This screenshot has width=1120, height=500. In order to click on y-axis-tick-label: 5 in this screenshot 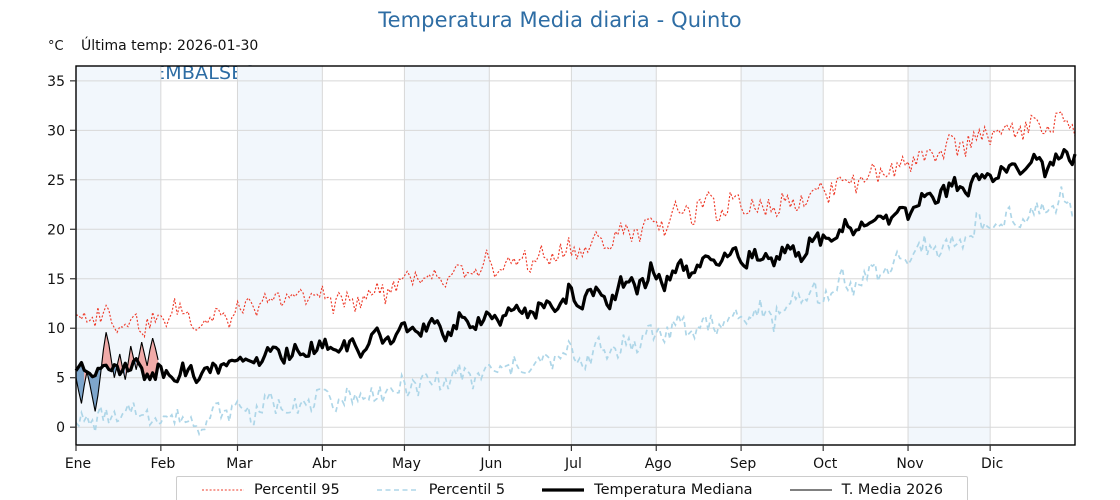, I will do `click(60, 379)`.